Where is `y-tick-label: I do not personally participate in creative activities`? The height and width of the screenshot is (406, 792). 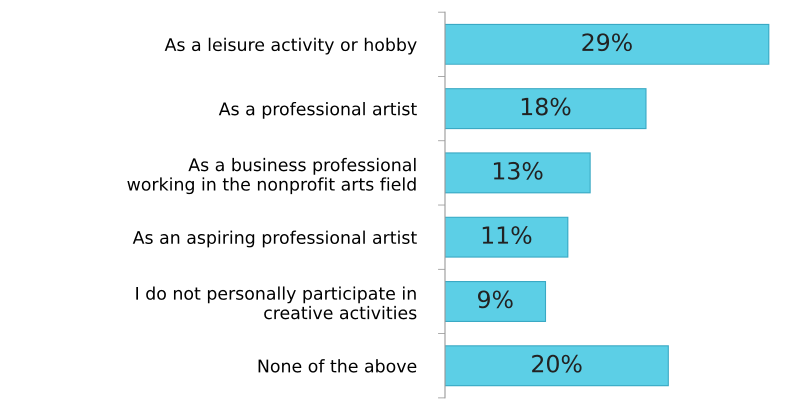
y-tick-label: I do not personally participate in creative activities is located at coordinates (276, 303).